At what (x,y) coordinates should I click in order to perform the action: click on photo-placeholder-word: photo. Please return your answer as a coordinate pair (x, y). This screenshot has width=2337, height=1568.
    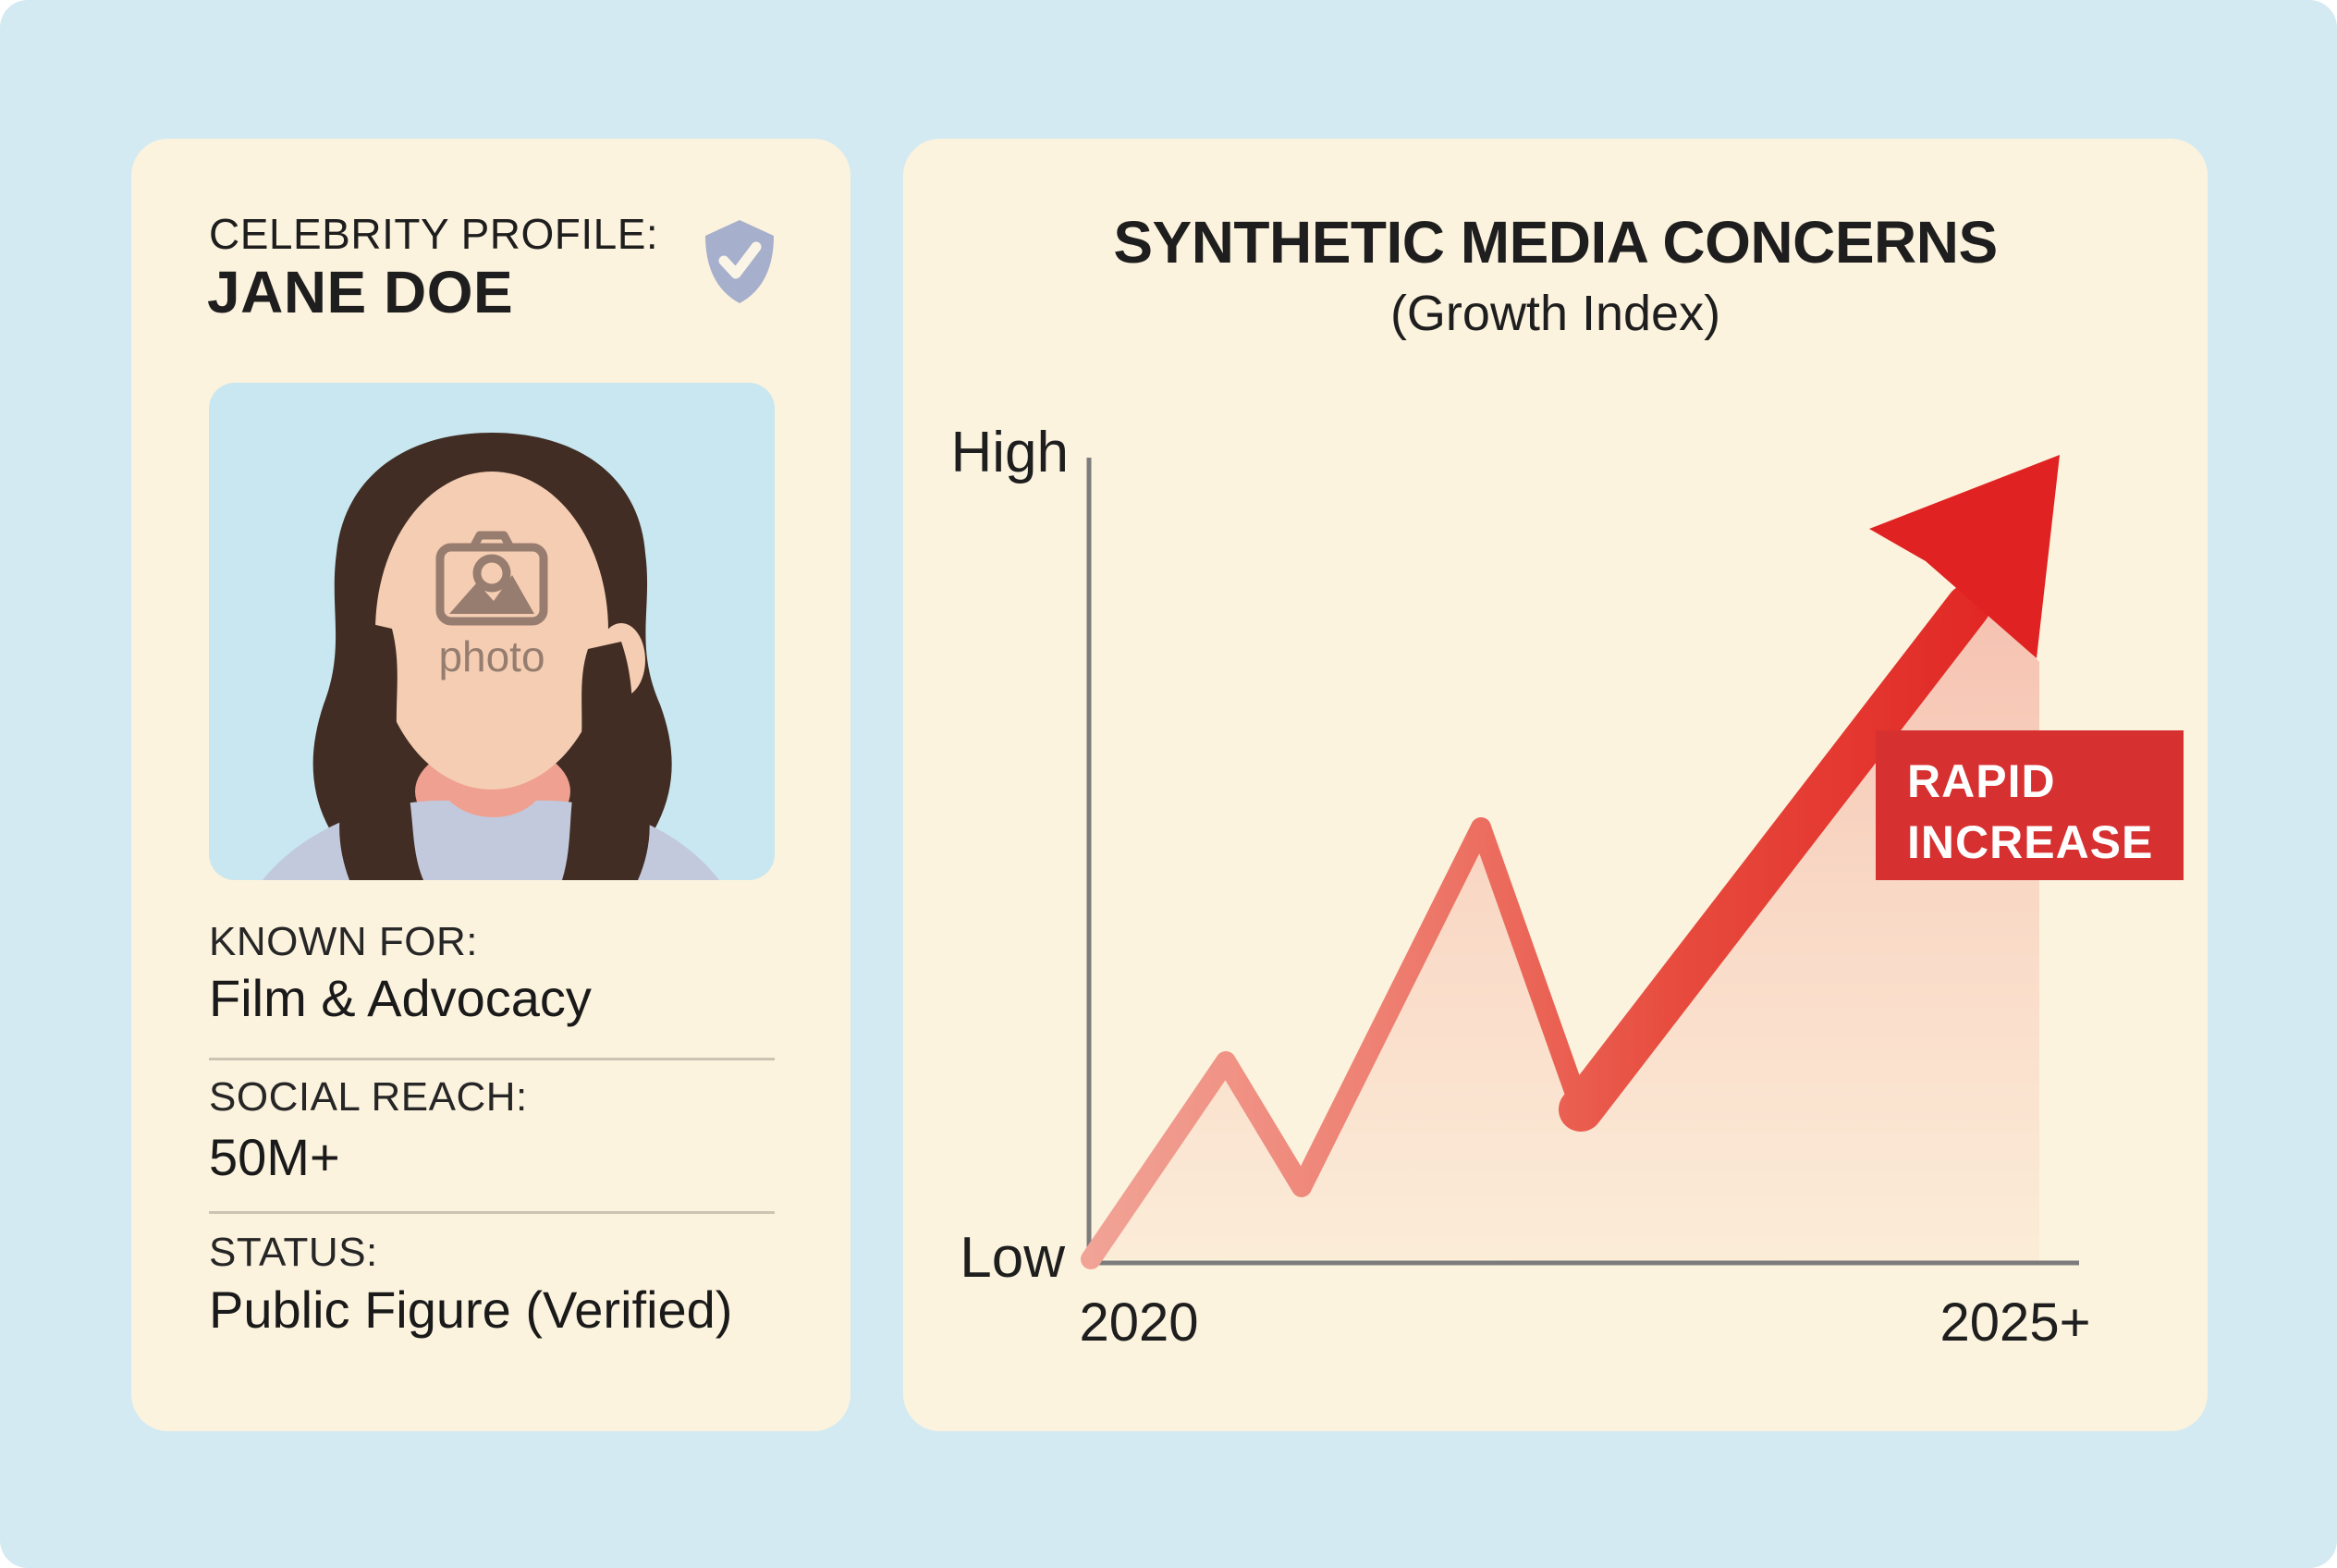
    Looking at the image, I should click on (491, 656).